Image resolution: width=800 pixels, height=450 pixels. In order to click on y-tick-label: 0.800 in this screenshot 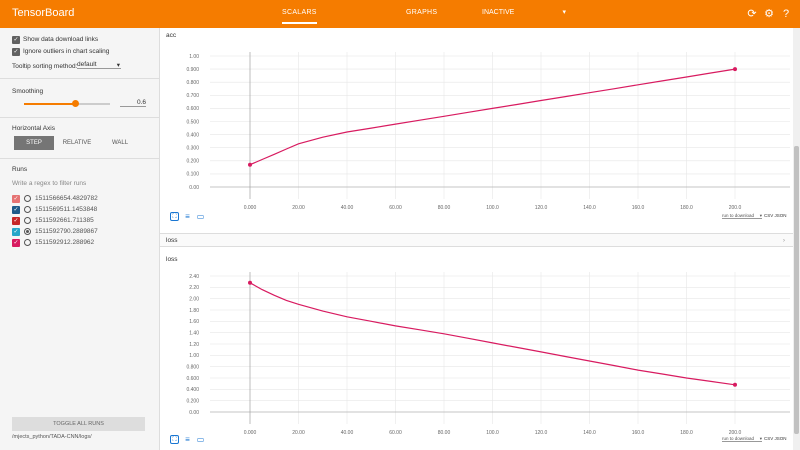, I will do `click(192, 83)`.